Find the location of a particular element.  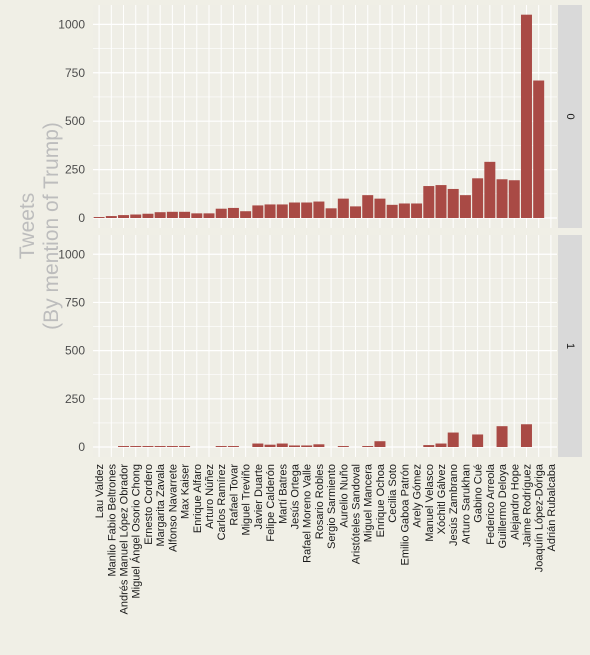

x-tick-label: Aristóteles Sandoval is located at coordinates (357, 514).